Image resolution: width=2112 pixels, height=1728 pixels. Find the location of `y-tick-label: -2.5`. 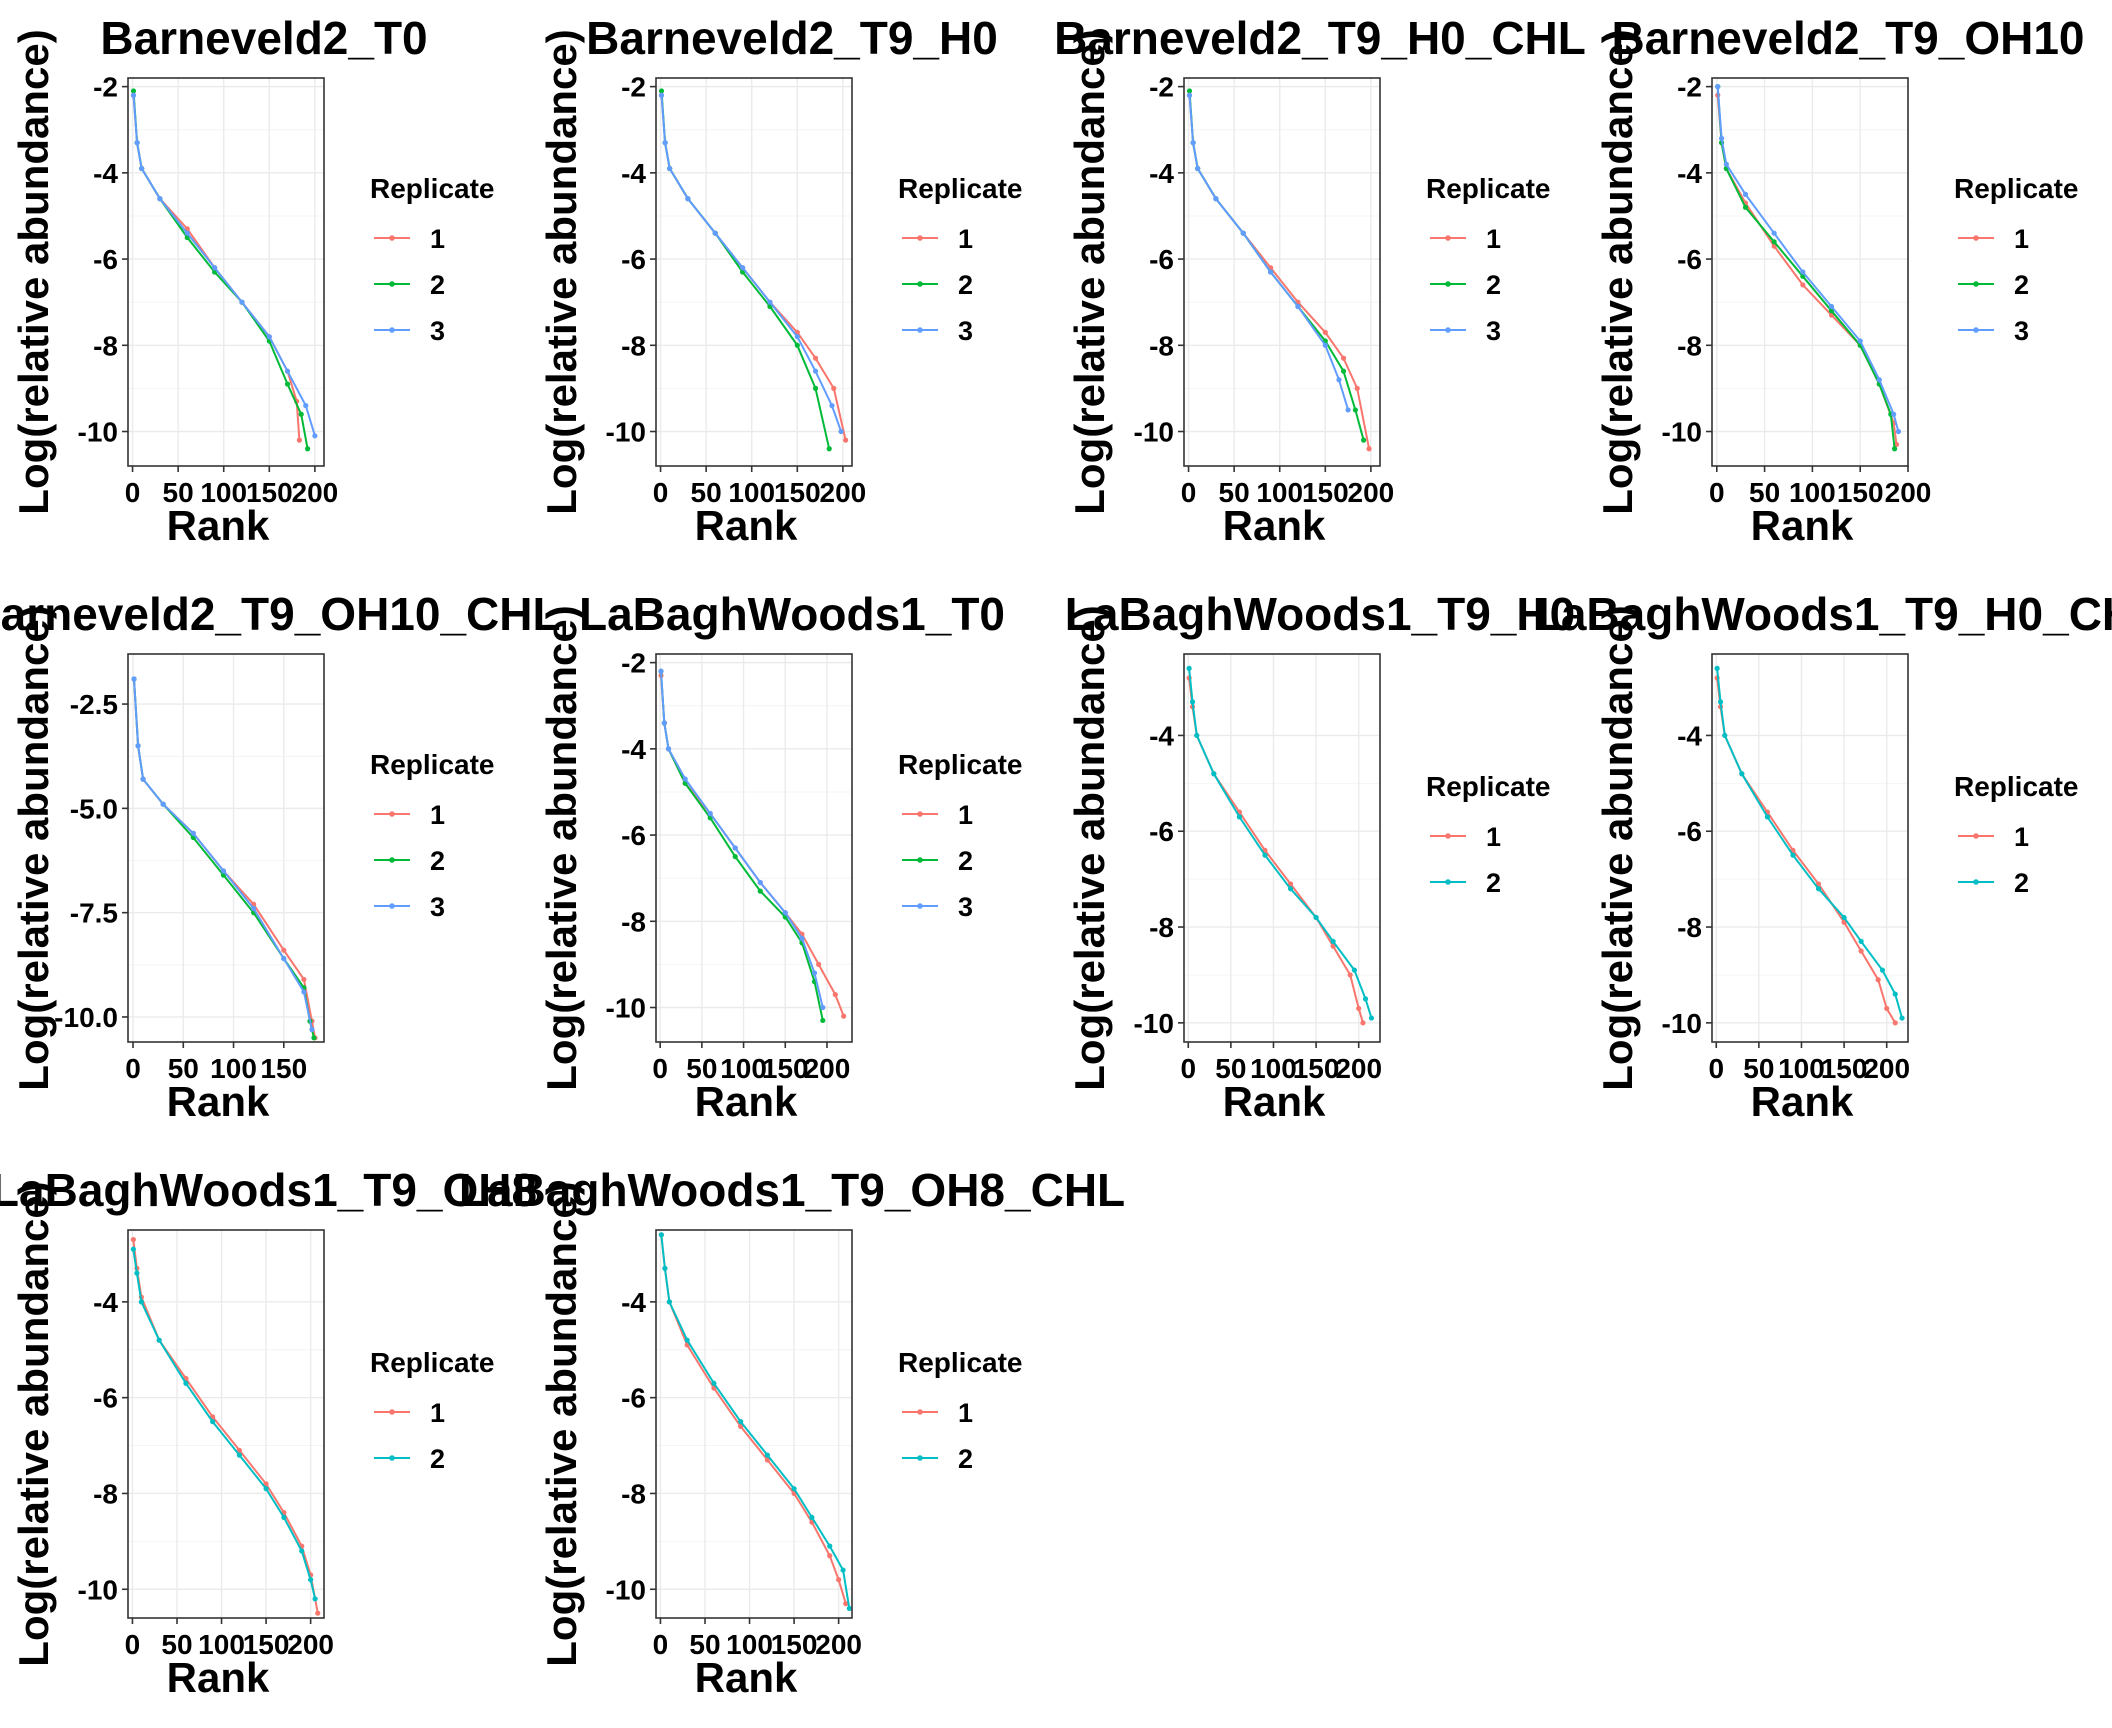

y-tick-label: -2.5 is located at coordinates (94, 704).